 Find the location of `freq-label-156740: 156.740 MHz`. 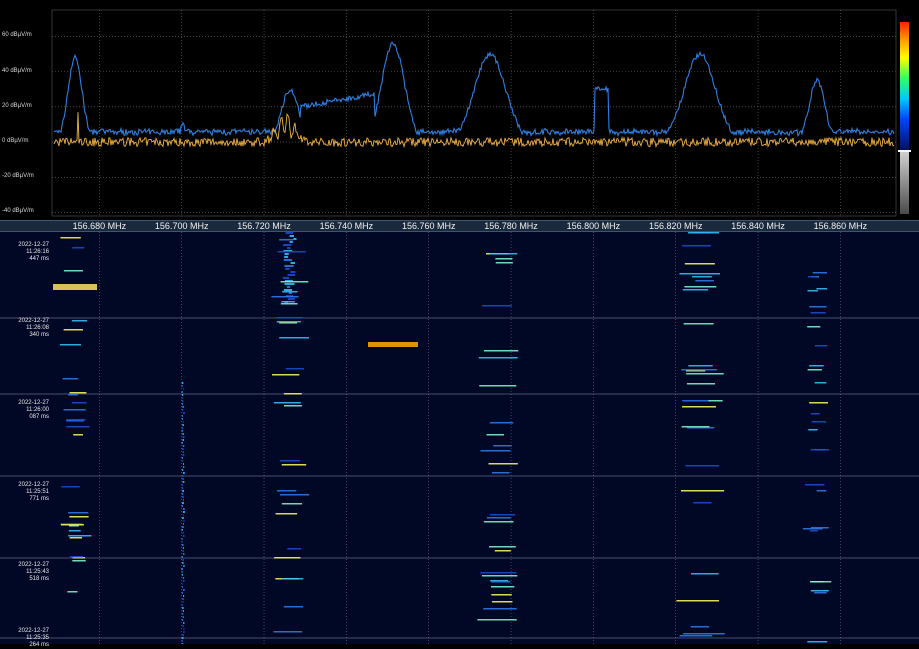

freq-label-156740: 156.740 MHz is located at coordinates (346, 226).